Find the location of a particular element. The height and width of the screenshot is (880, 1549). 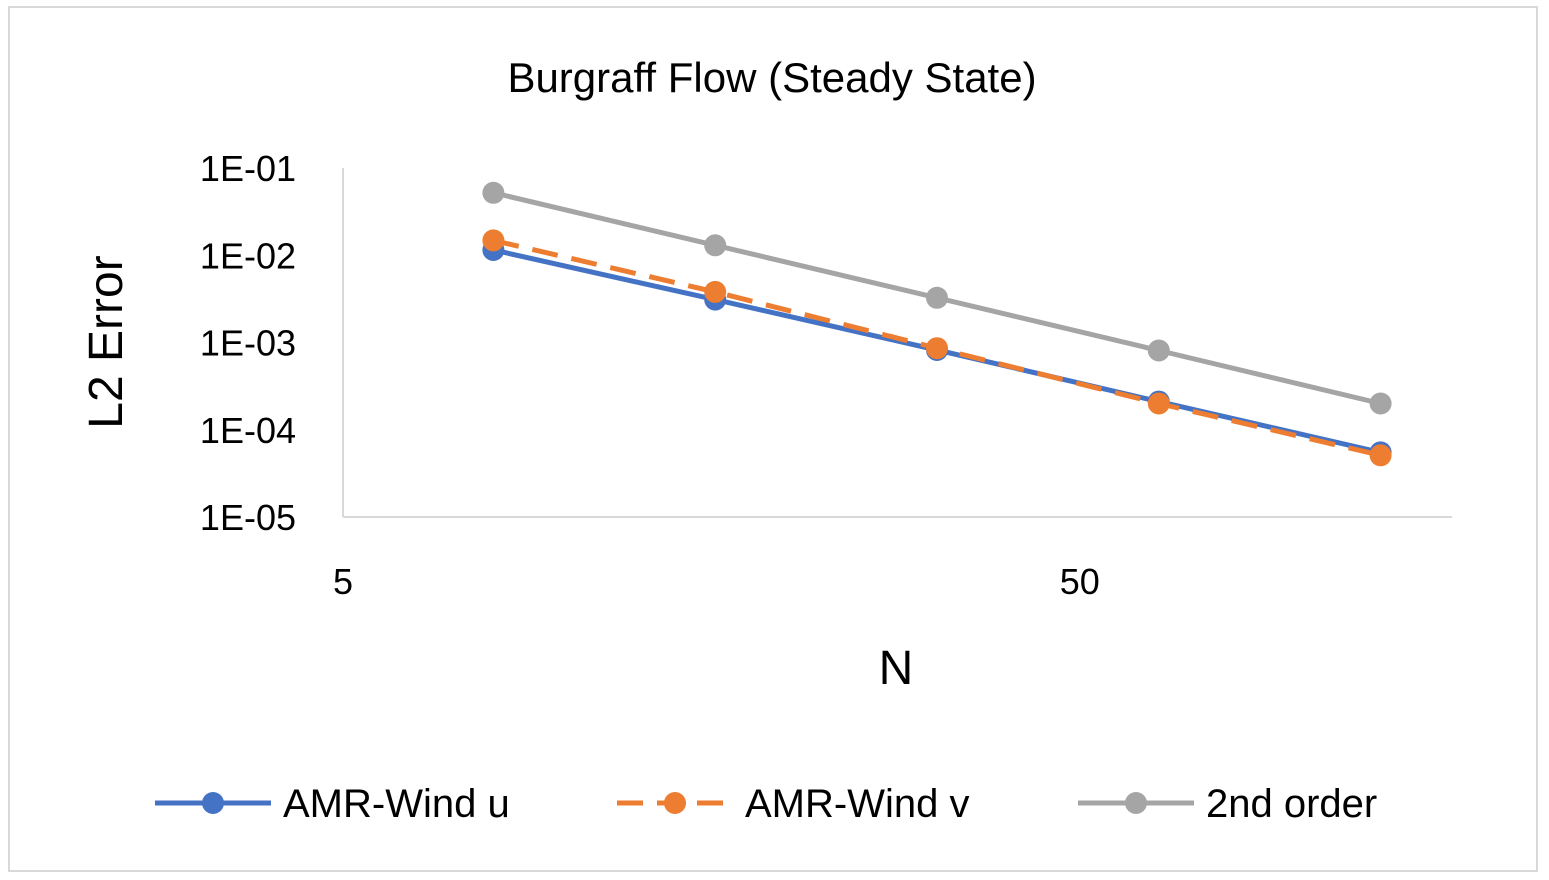

x-axis-title: N is located at coordinates (896, 668).